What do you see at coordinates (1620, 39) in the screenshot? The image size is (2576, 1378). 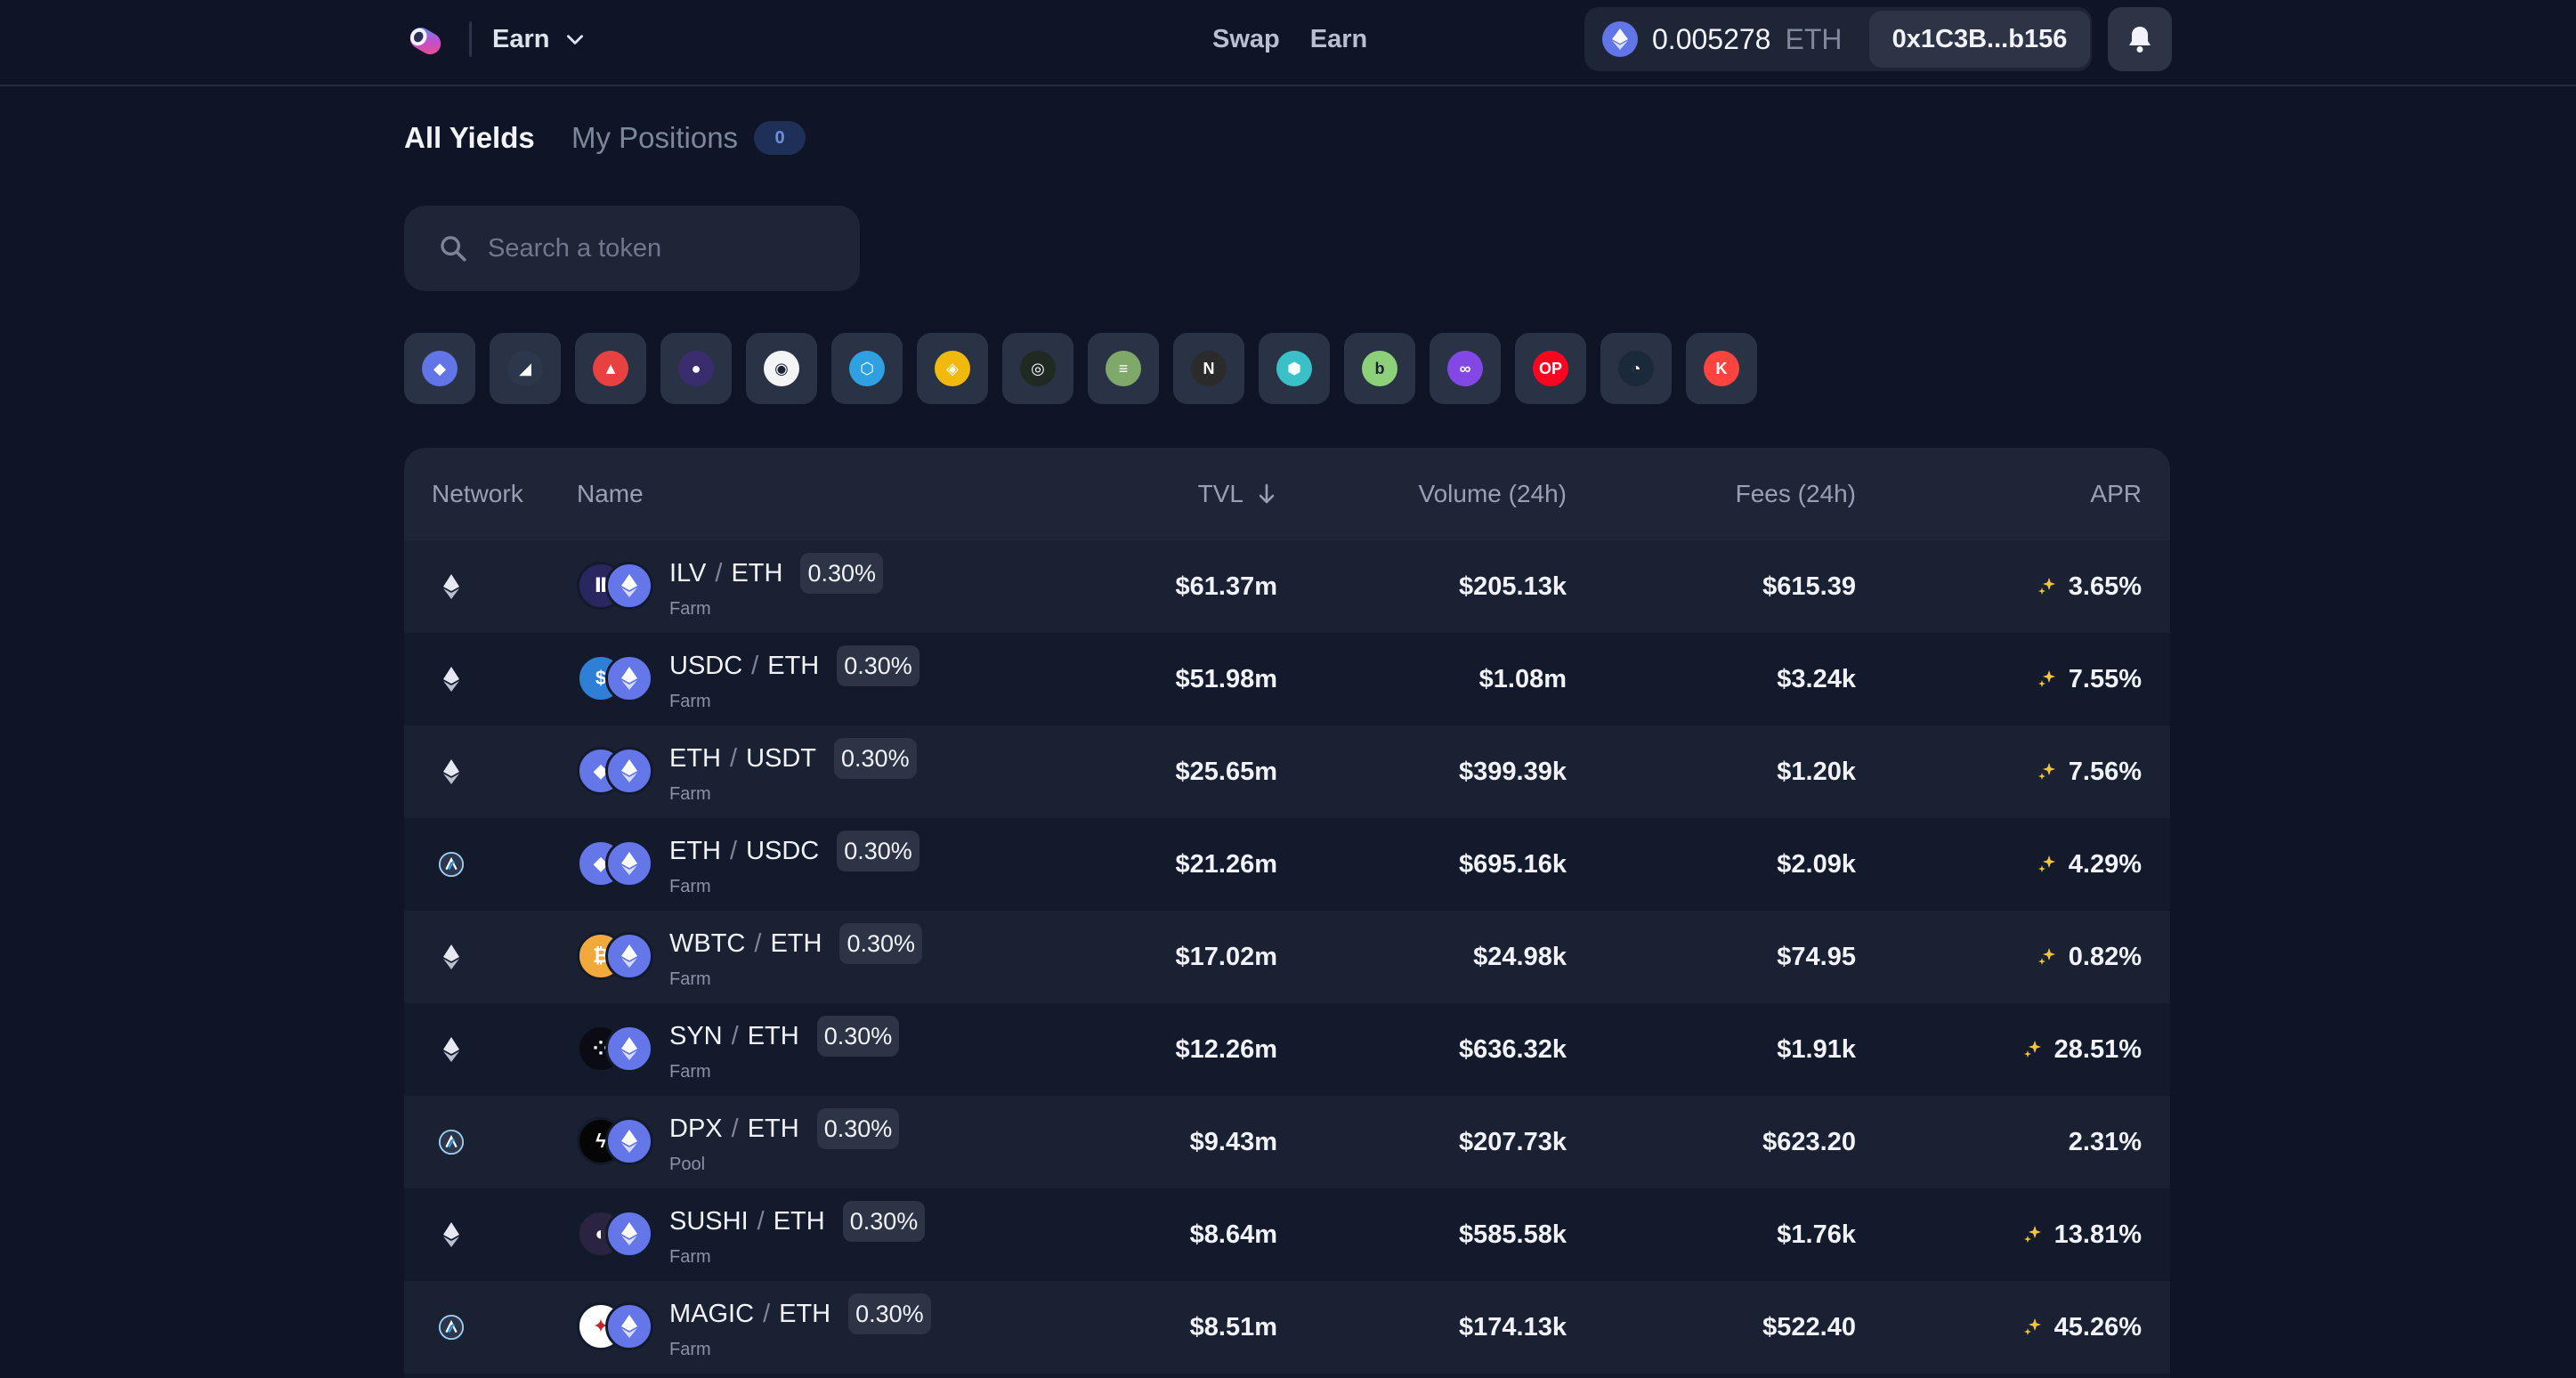 I see `ethereum-icon` at bounding box center [1620, 39].